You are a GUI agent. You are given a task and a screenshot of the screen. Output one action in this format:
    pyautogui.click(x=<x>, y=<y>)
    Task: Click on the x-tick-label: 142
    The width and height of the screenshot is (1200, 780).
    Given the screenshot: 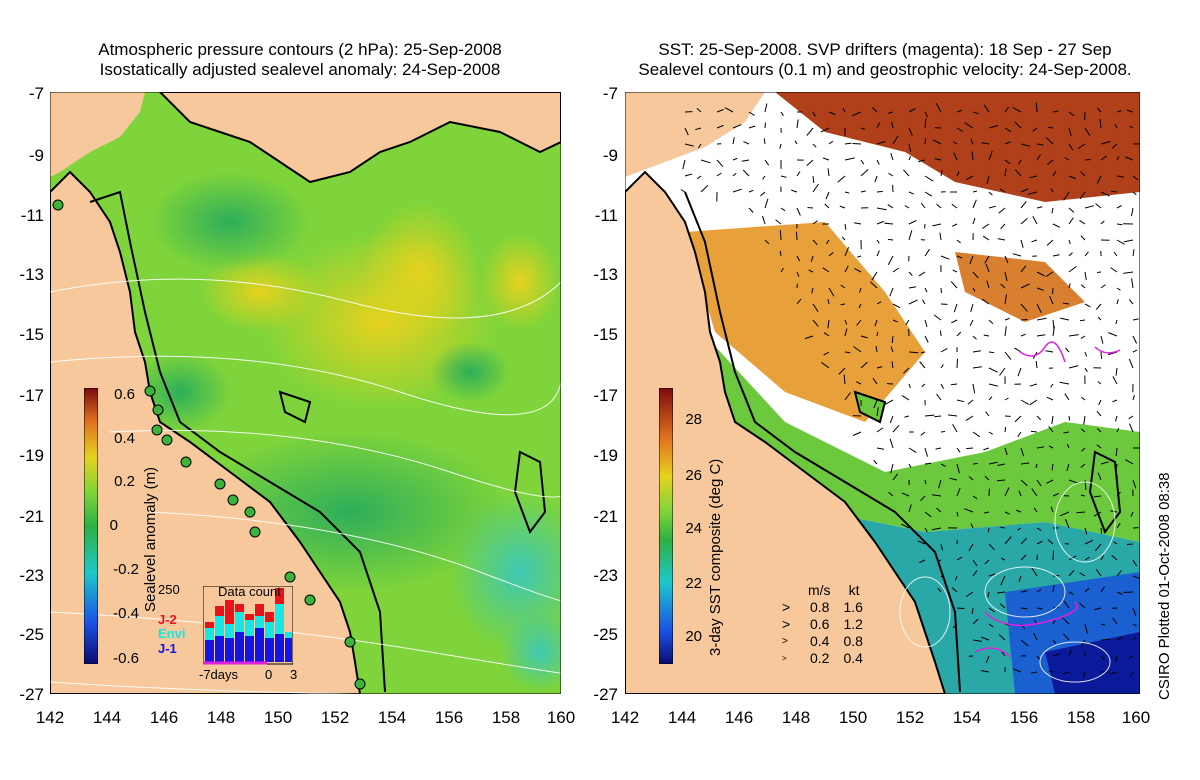 What is the action you would take?
    pyautogui.click(x=625, y=717)
    